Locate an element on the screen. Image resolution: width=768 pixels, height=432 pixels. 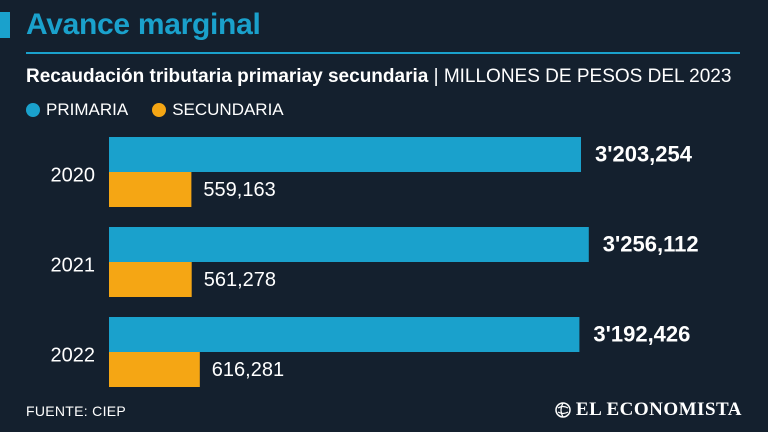
title-divider is located at coordinates (383, 53).